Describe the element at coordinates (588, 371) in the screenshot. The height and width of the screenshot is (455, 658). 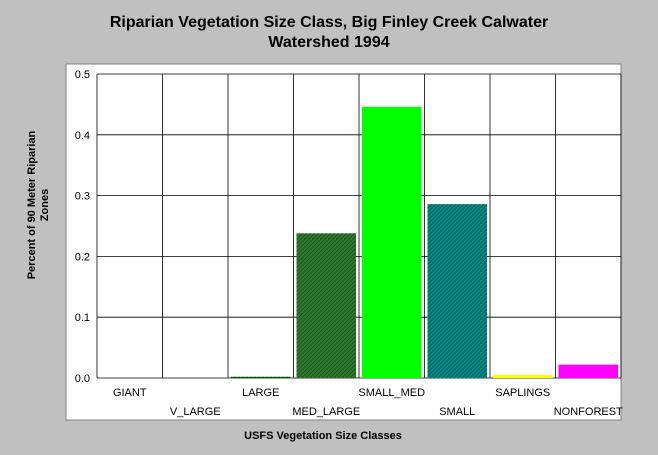
I see `bar-nonforest` at that location.